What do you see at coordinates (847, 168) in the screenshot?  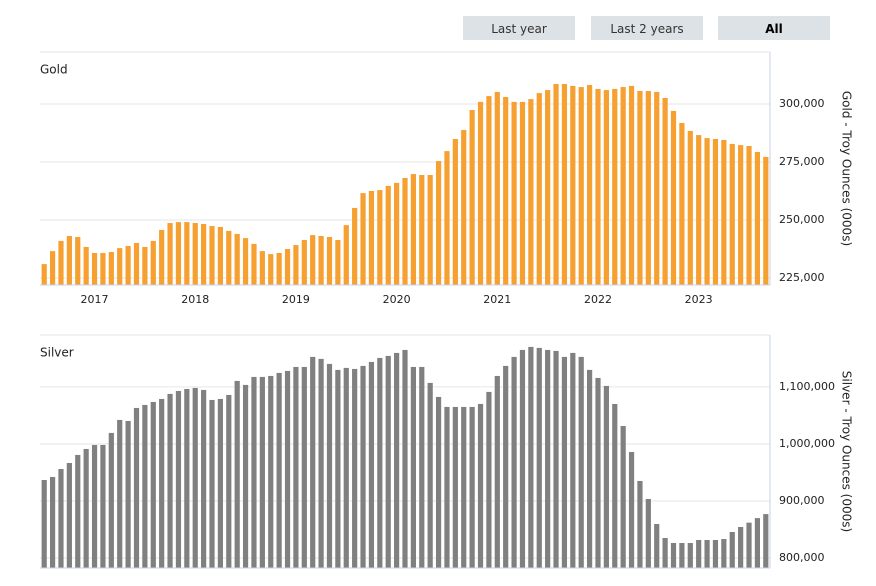 I see `y-axis-title: Gold - Troy Ounces (000s)` at bounding box center [847, 168].